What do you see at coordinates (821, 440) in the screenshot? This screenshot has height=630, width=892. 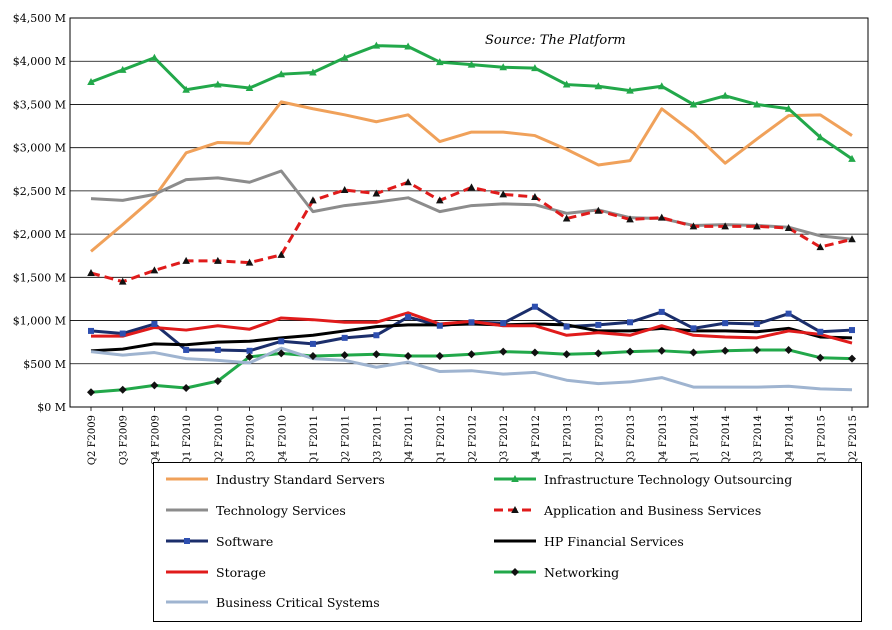 I see `x-tick-label: Q1 F2015` at bounding box center [821, 440].